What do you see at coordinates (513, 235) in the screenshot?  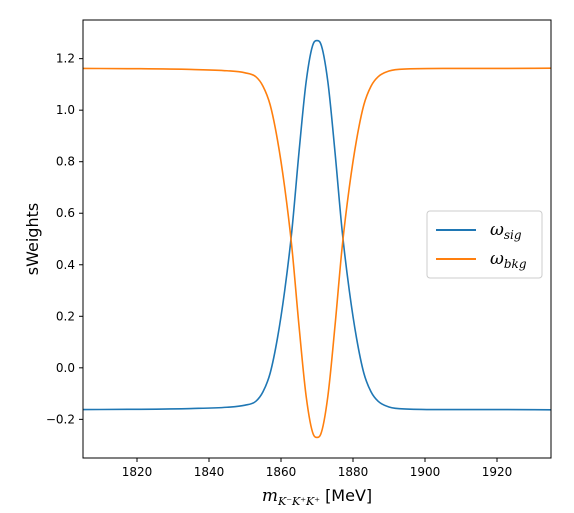 I see `legend-label-sig-sub: sig` at bounding box center [513, 235].